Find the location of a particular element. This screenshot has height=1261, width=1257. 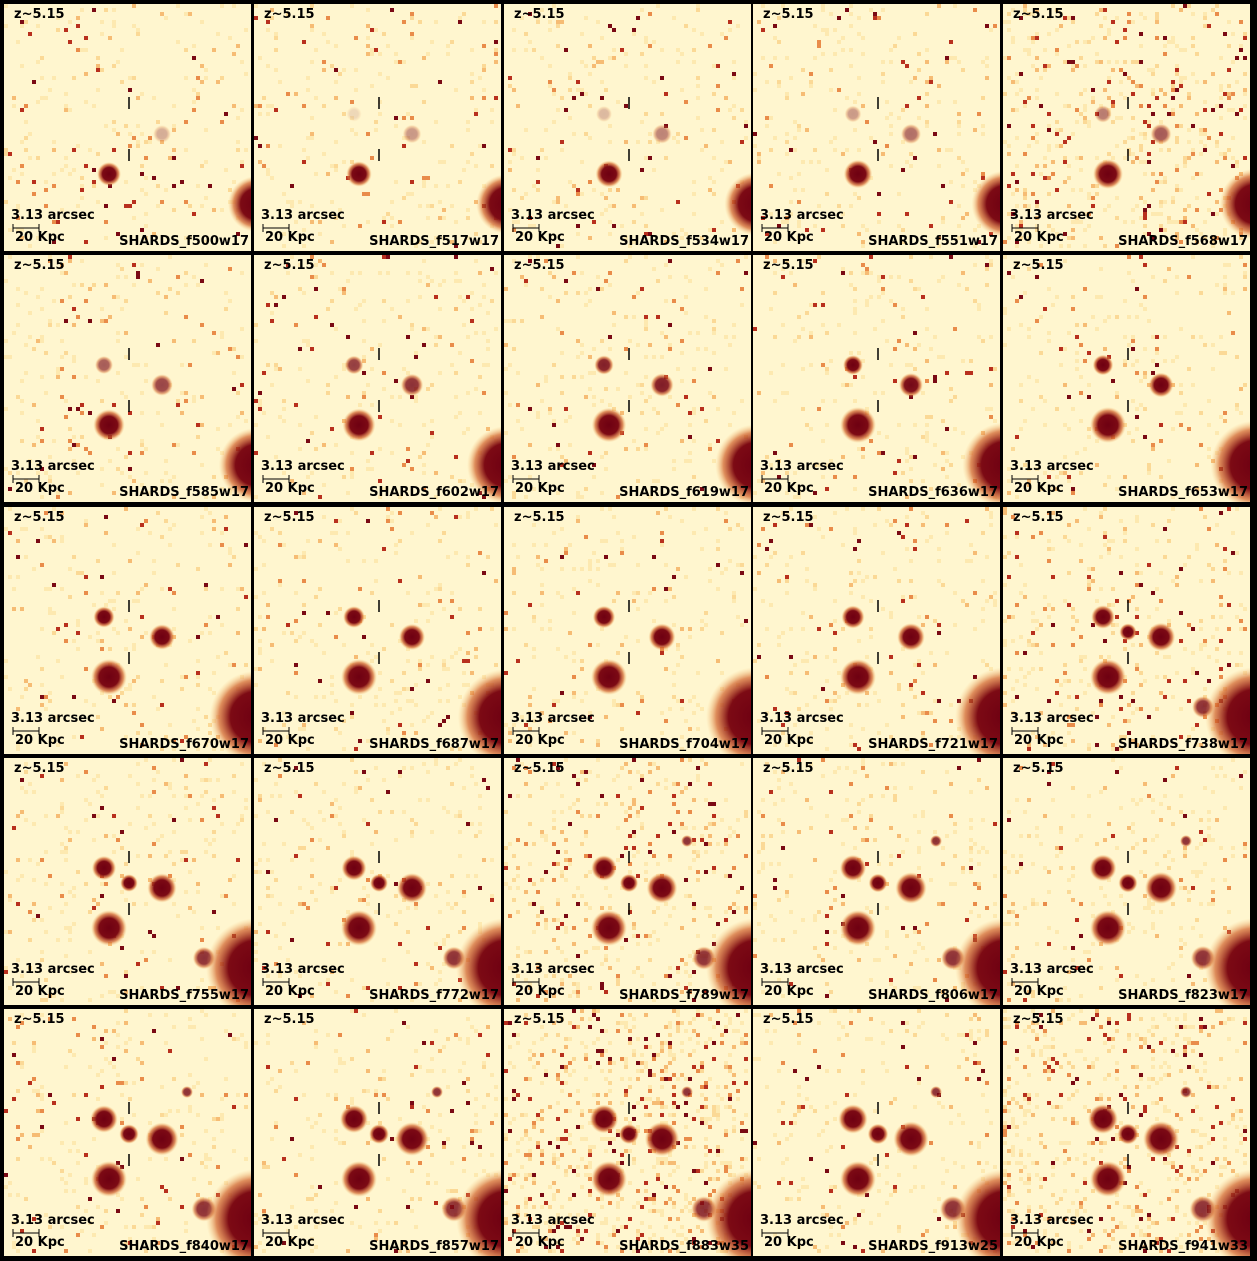

redshift-label: z~5.15 is located at coordinates (39, 265).